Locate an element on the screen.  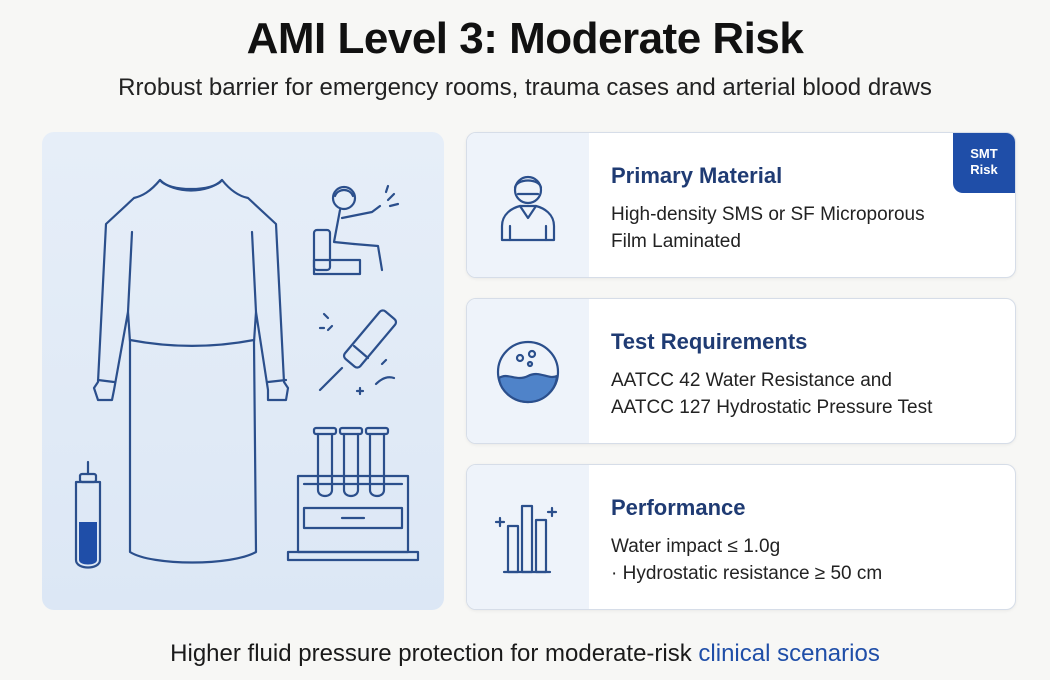
card-title: Primary Material is located at coordinates (697, 175).